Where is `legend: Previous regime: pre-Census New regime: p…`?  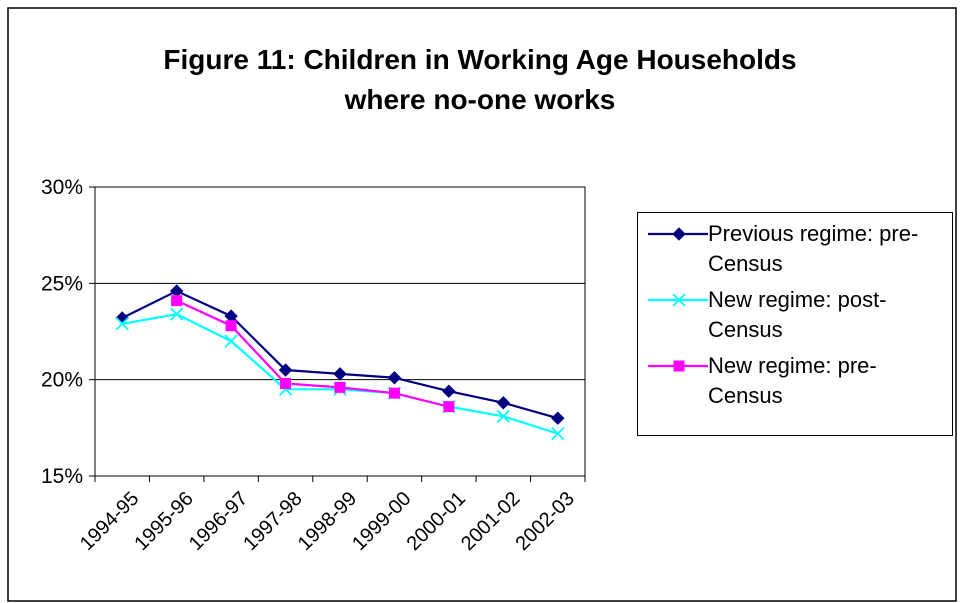 legend: Previous regime: pre-Census New regime: p… is located at coordinates (795, 324).